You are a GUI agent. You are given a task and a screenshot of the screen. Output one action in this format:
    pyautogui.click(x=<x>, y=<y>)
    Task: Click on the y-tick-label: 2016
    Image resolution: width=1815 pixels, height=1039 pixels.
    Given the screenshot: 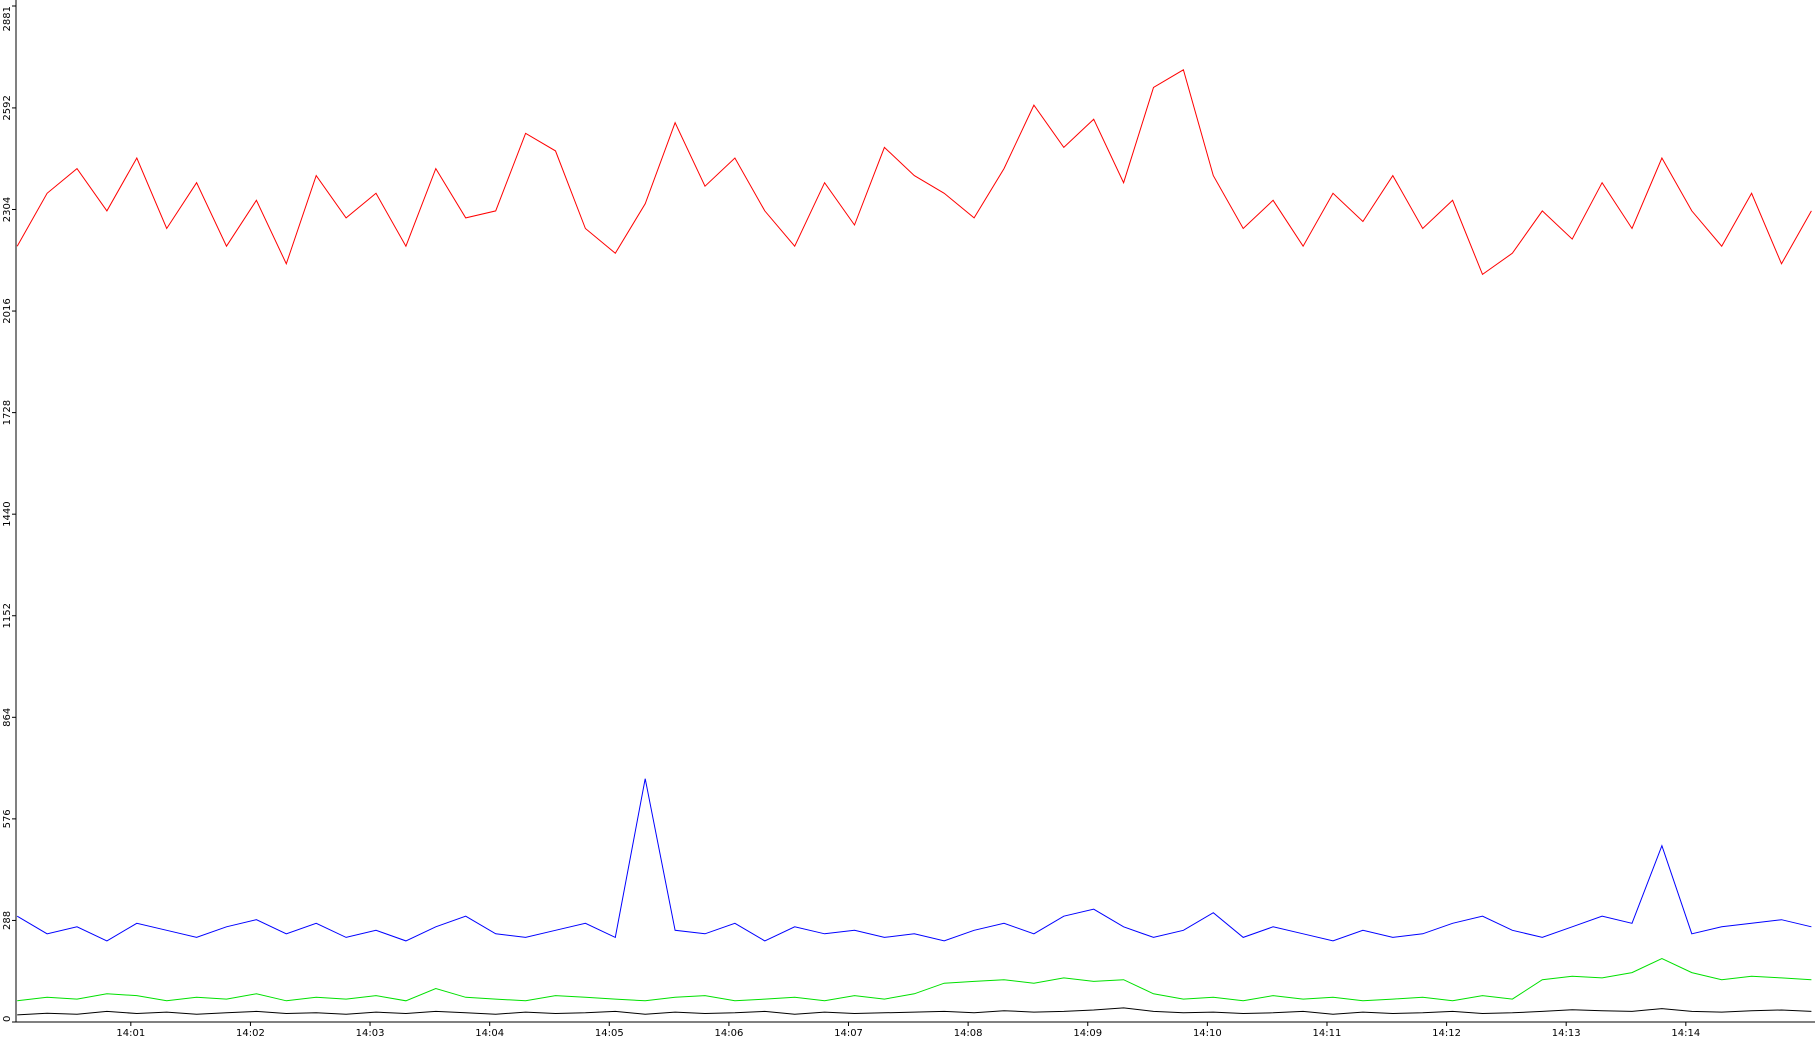 What is the action you would take?
    pyautogui.click(x=7, y=310)
    